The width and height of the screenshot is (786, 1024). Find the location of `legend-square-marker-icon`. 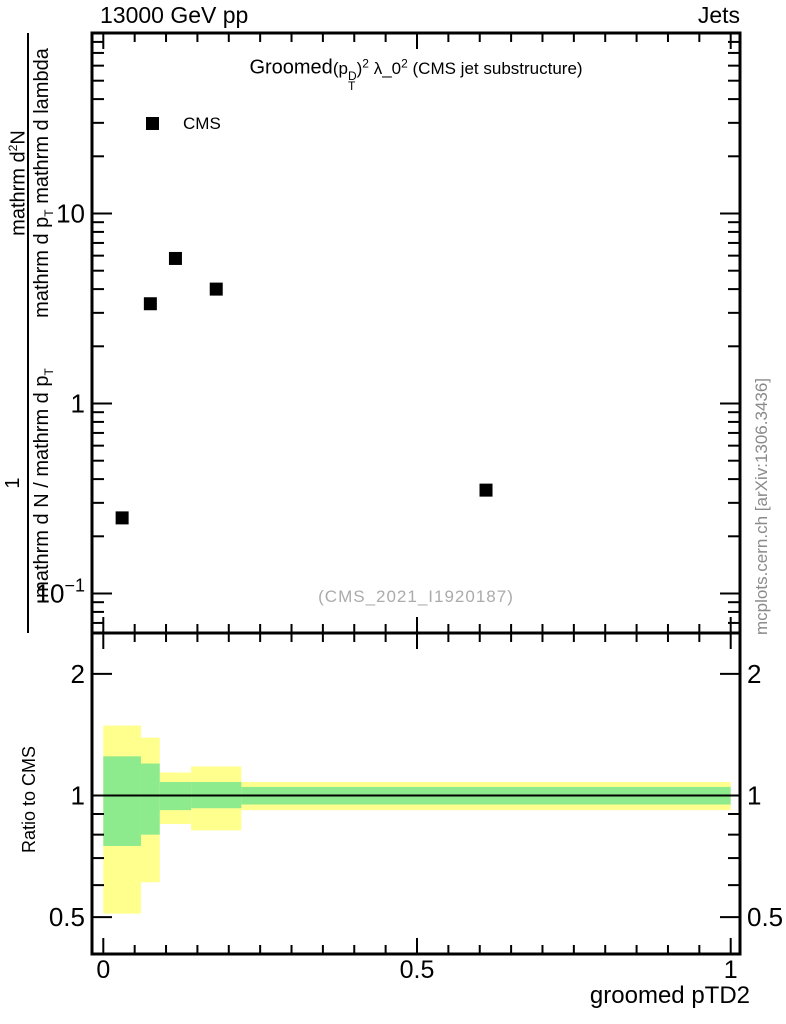

legend-square-marker-icon is located at coordinates (152, 123).